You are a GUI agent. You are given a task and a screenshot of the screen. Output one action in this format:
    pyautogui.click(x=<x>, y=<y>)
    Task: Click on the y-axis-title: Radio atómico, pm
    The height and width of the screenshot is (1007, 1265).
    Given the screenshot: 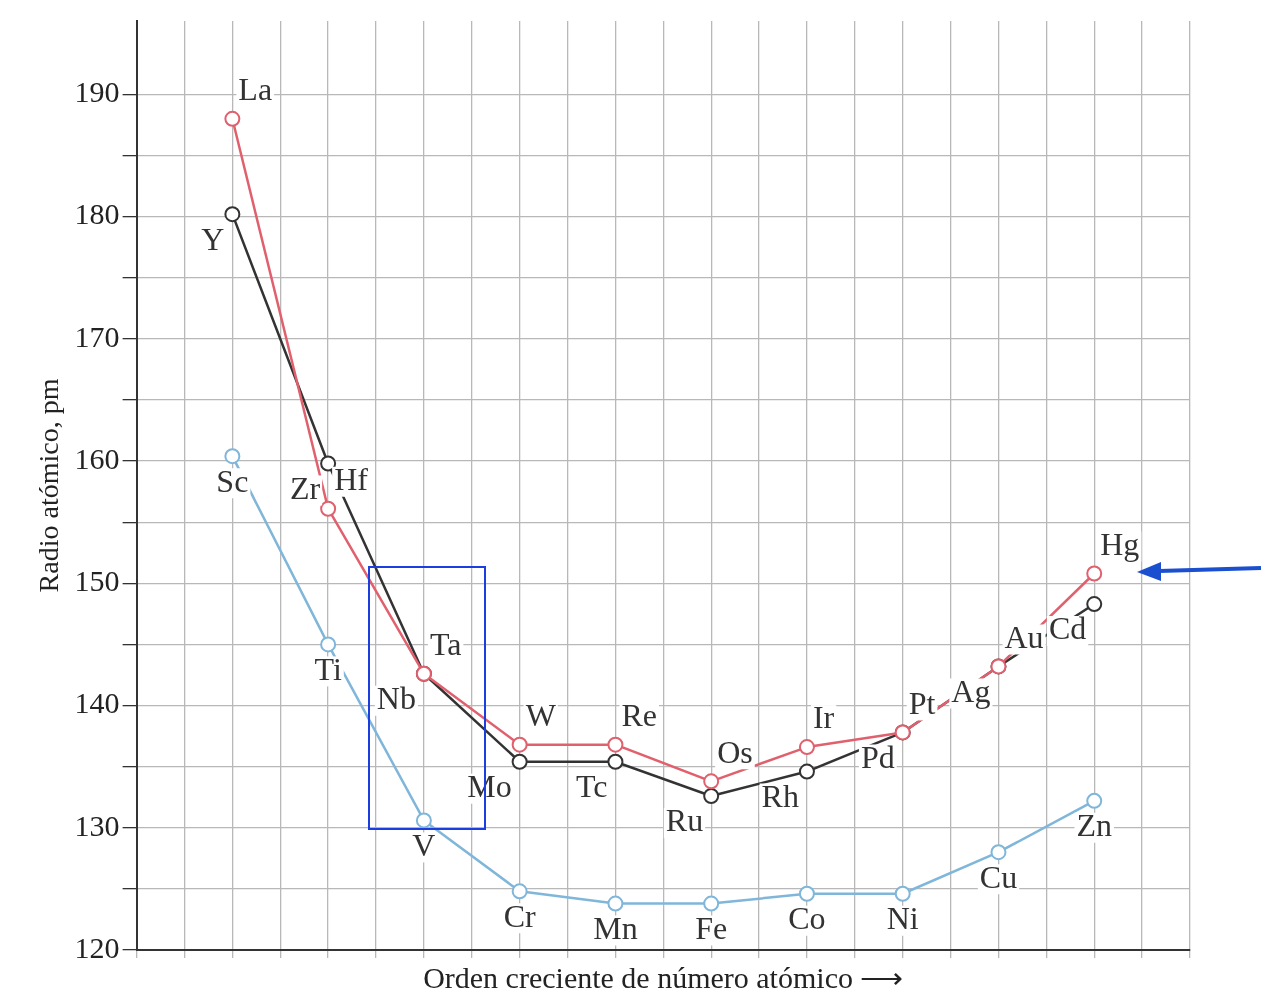 What is the action you would take?
    pyautogui.click(x=49, y=485)
    